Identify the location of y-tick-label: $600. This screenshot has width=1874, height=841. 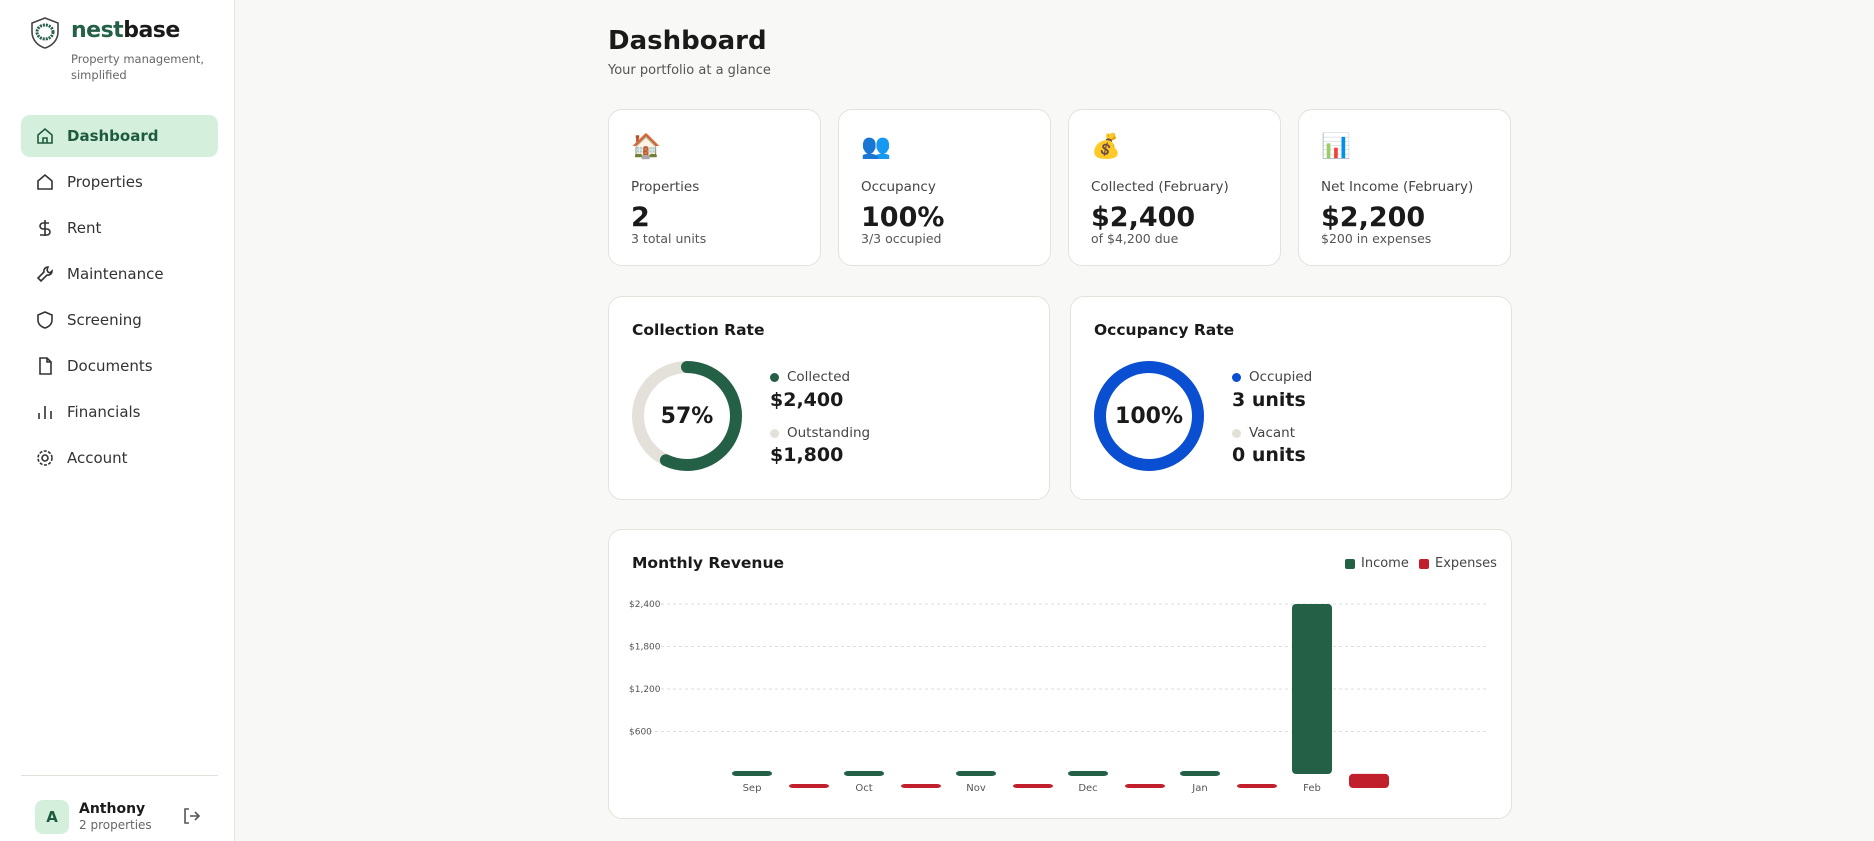
(640, 733).